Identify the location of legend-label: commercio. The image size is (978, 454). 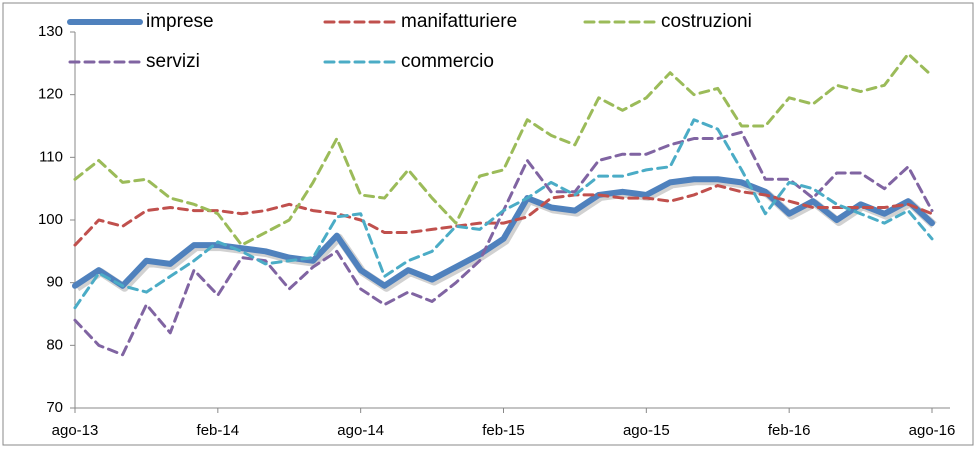
(447, 61).